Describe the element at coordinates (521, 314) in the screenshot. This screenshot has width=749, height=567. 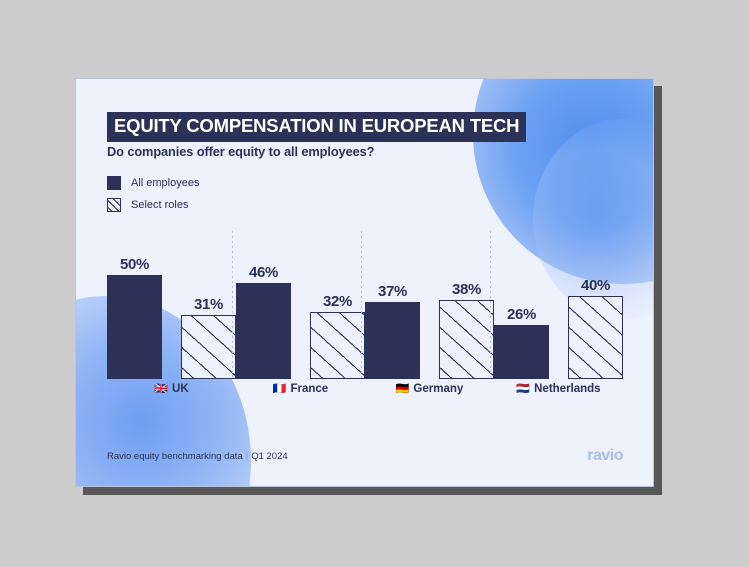
I see `bar-value-label: 26%` at that location.